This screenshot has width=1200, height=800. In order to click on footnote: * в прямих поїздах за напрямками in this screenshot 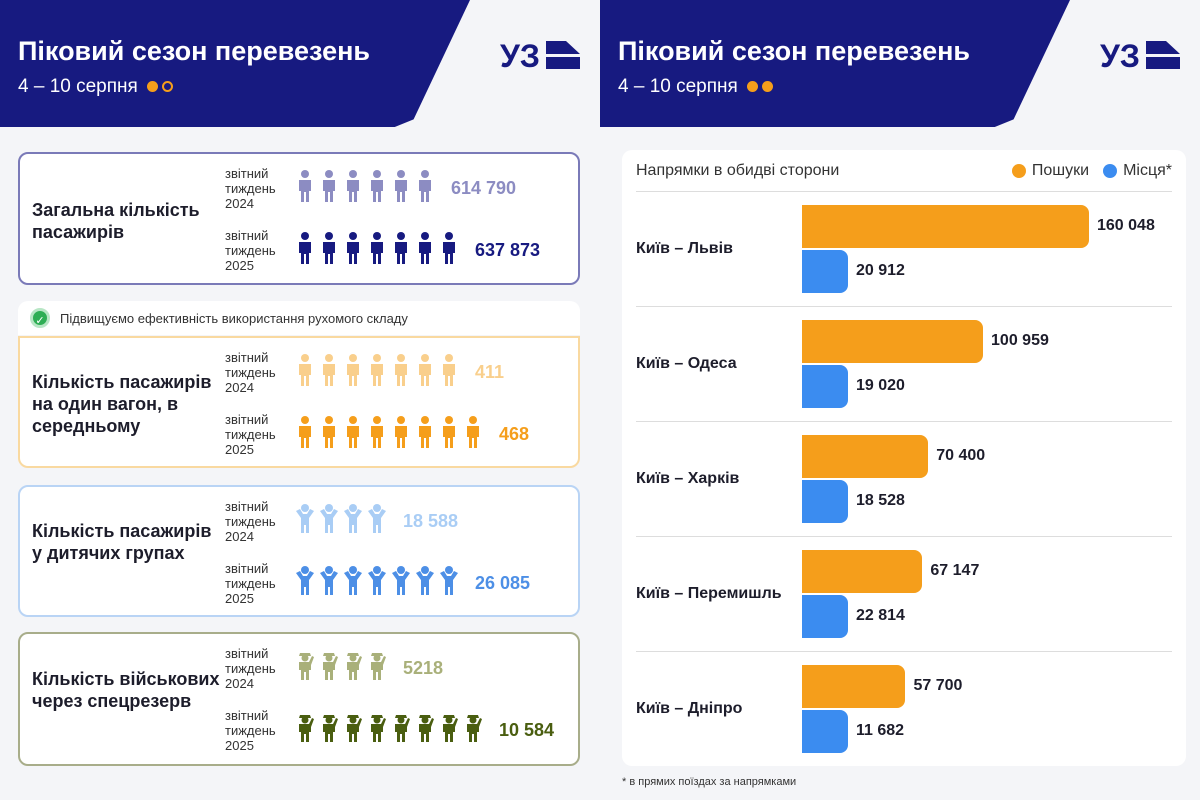, I will do `click(709, 782)`.